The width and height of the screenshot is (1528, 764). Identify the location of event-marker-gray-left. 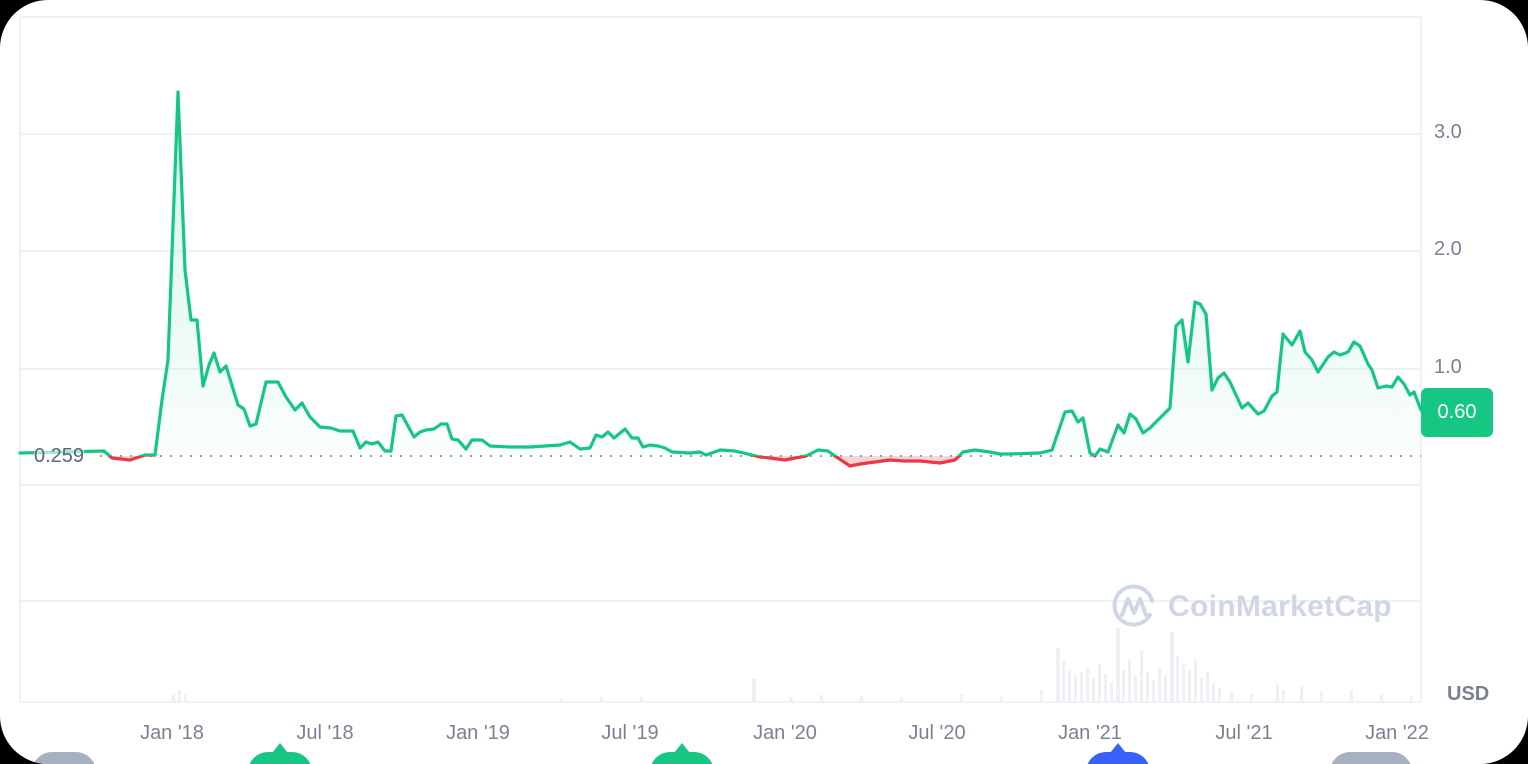
(64, 758).